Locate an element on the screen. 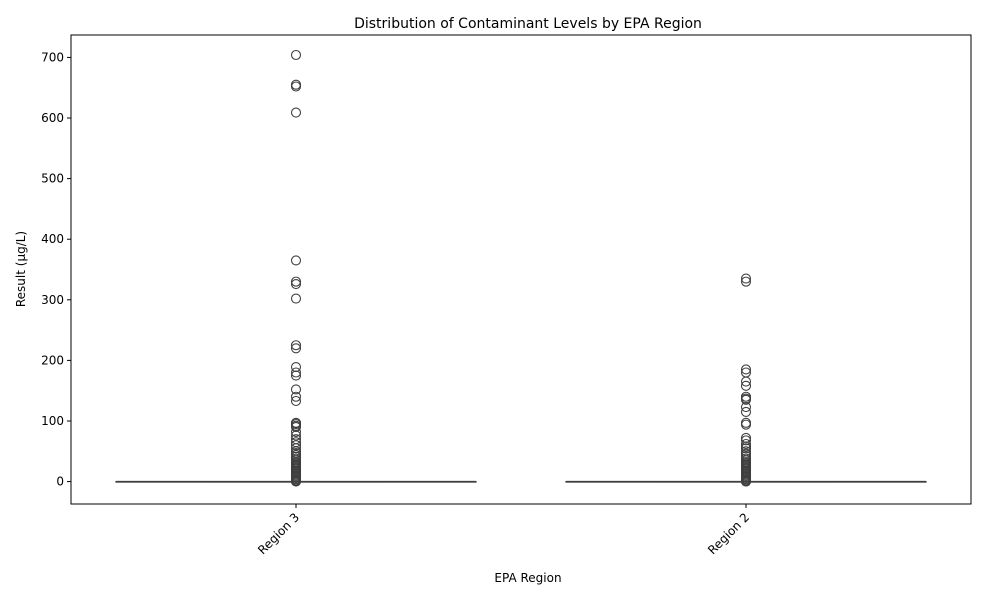 This screenshot has width=1000, height=600. y-tick-label: 500 is located at coordinates (52, 179).